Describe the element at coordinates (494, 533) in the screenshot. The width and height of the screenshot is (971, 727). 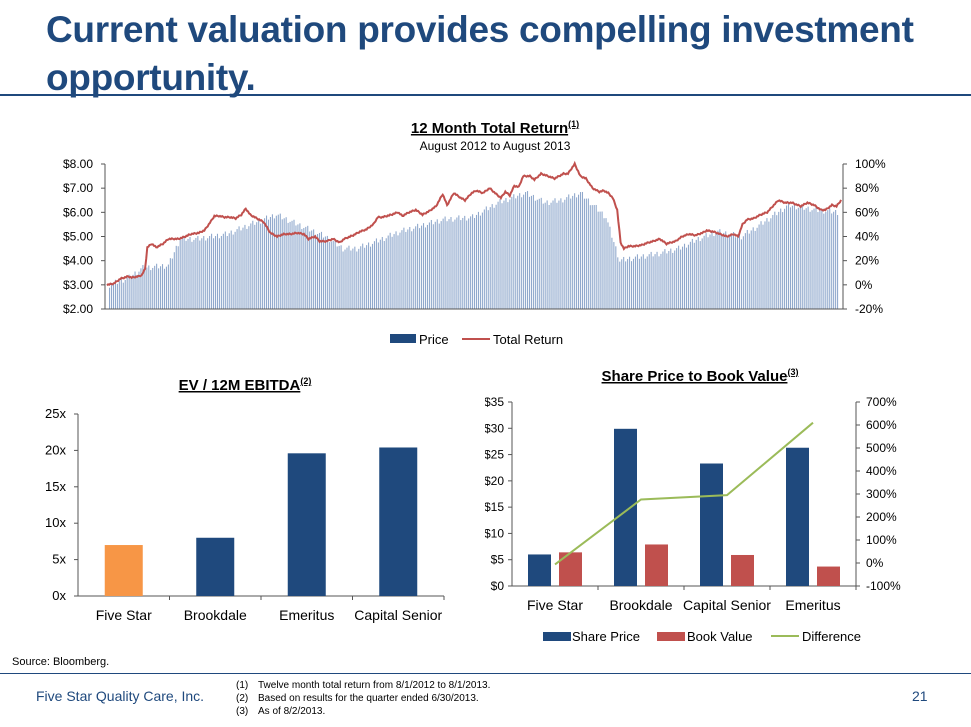
I see `chart3-left-tick-label: $10` at that location.